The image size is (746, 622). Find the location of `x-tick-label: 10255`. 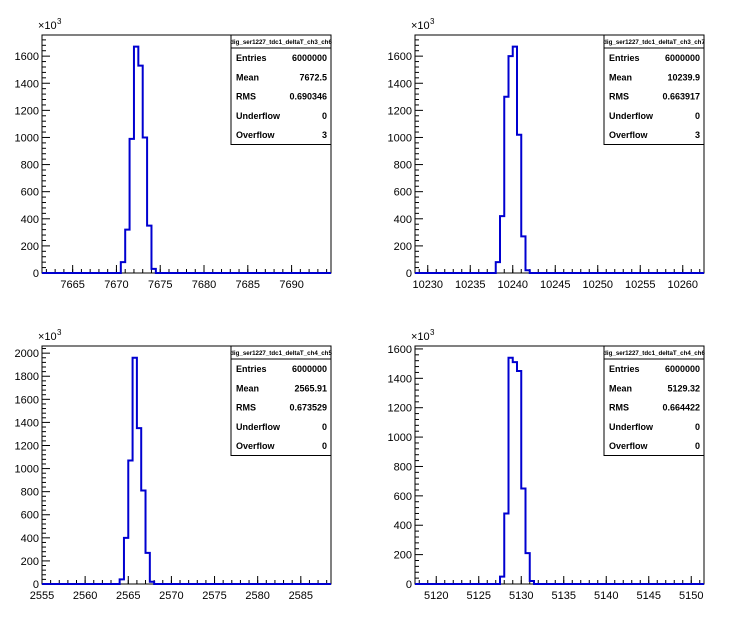

x-tick-label: 10255 is located at coordinates (640, 285).